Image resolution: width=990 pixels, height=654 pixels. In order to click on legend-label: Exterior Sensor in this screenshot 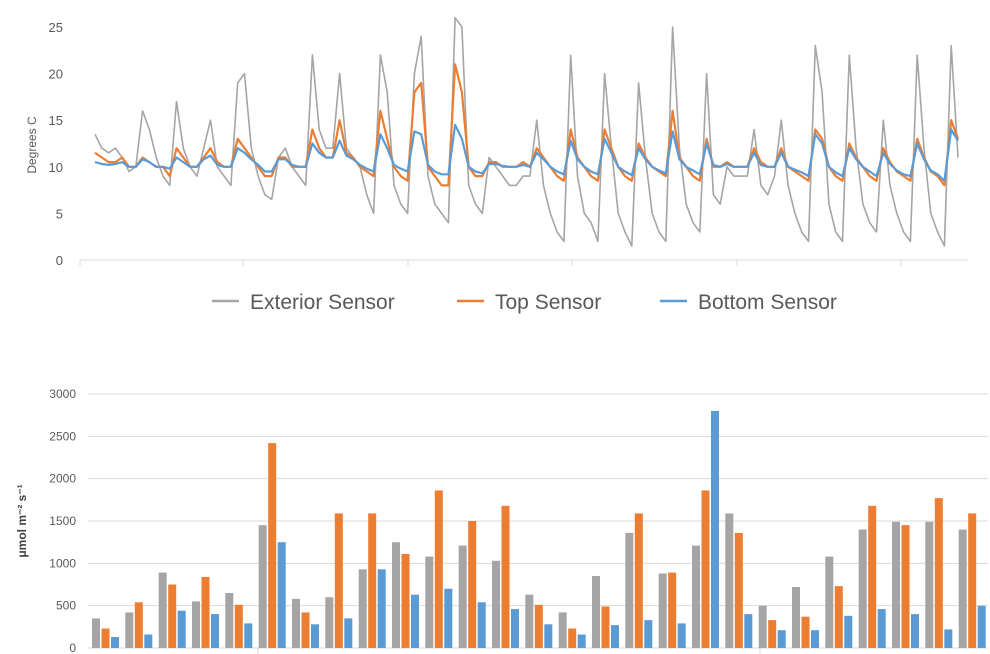, I will do `click(322, 302)`.